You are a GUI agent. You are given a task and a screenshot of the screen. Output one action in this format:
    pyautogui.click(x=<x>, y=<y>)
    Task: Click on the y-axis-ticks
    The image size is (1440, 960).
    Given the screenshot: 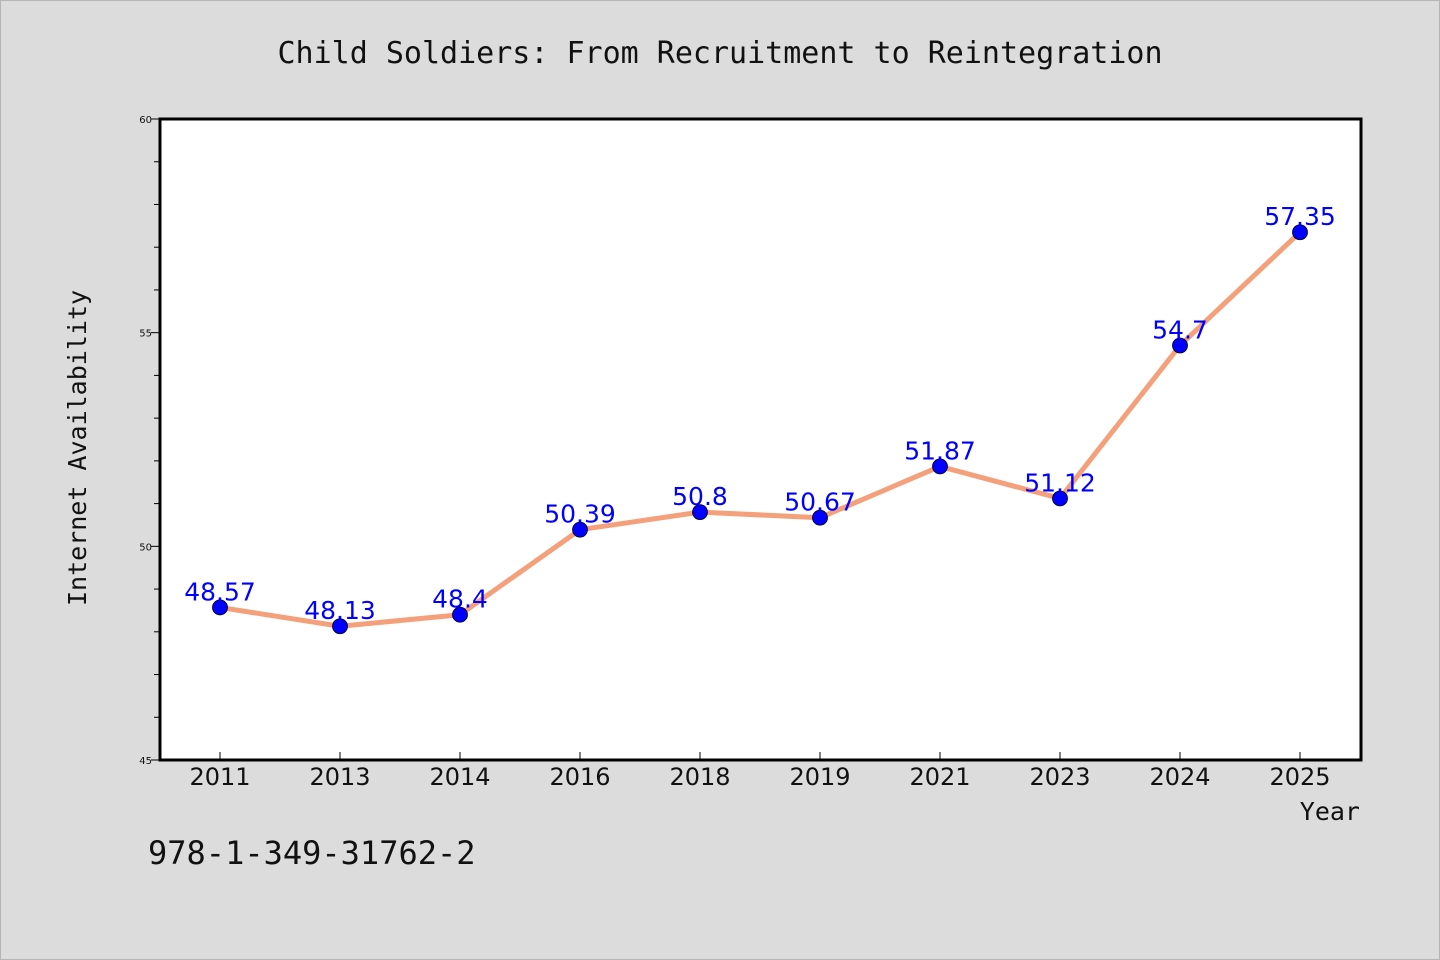 What is the action you would take?
    pyautogui.click(x=155, y=439)
    